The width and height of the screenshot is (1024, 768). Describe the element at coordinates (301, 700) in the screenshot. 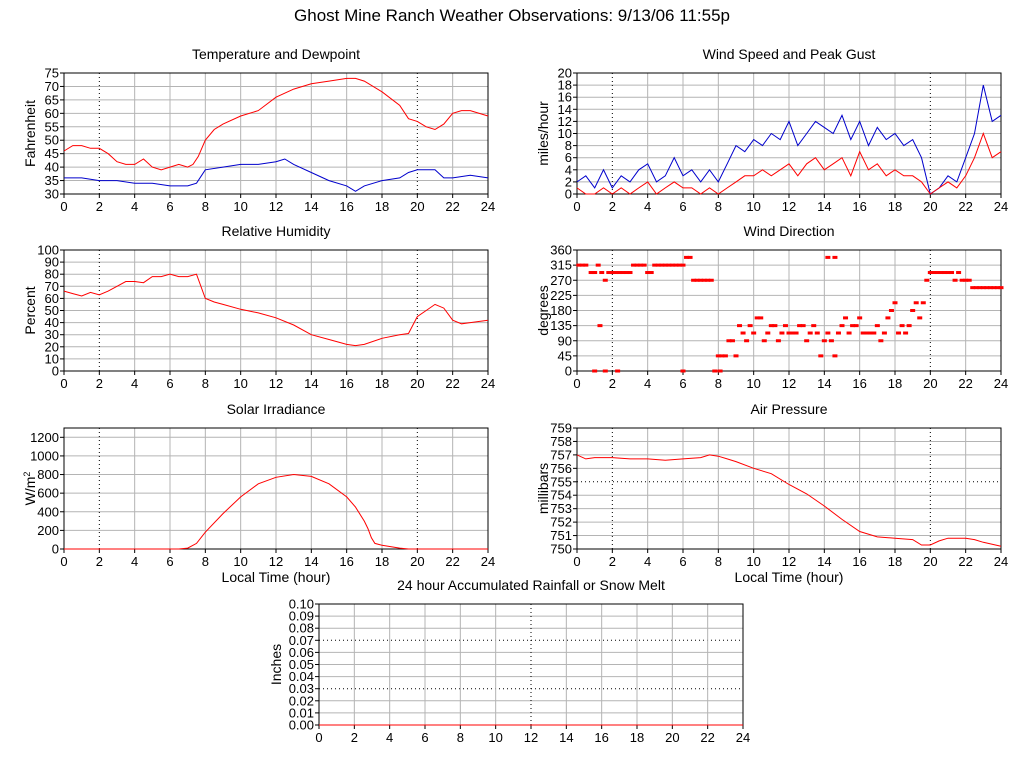

I see `y-tick-label: 0.02` at that location.